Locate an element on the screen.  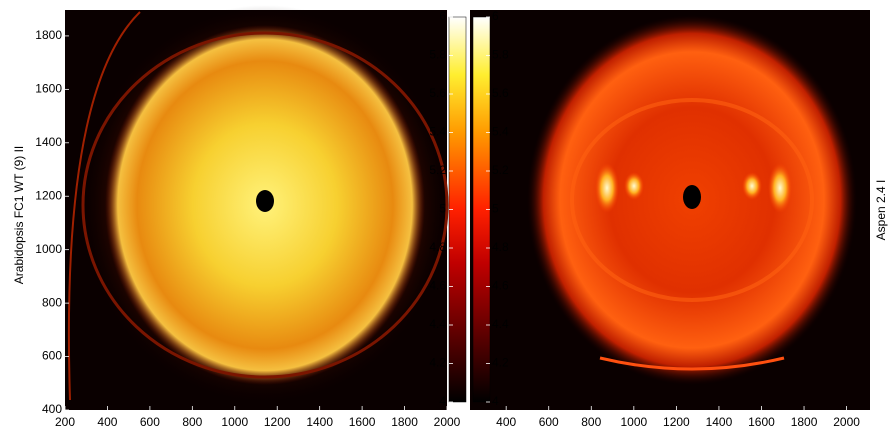
y-axis-label: Aspen 2.4 I is located at coordinates (881, 210).